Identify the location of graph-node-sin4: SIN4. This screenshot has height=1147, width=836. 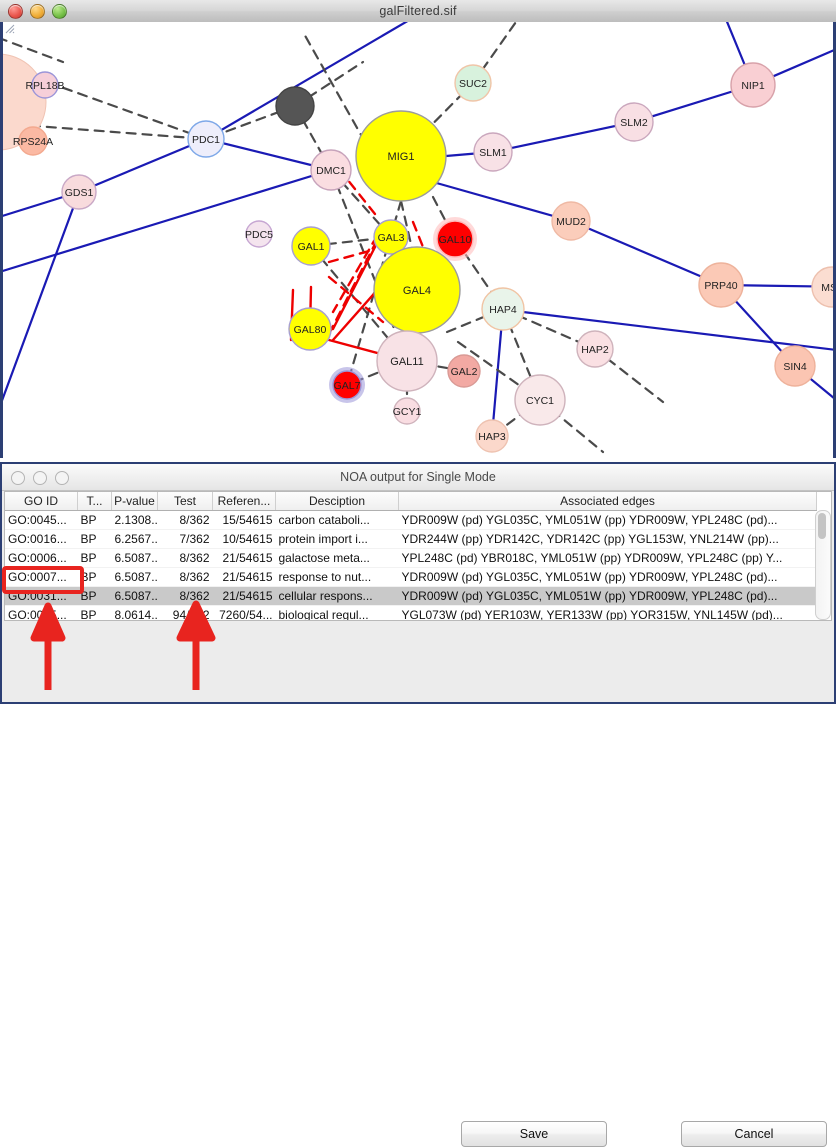
(795, 366).